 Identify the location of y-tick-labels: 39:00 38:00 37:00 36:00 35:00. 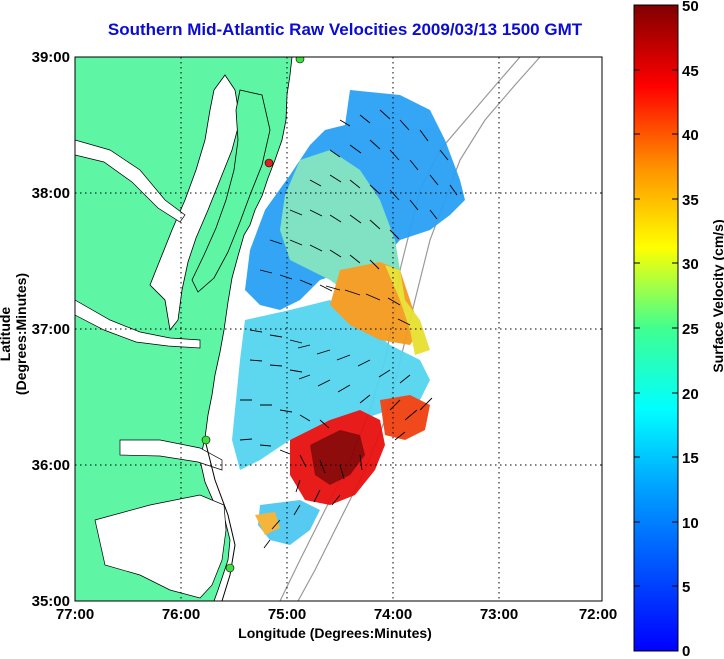
(51, 329).